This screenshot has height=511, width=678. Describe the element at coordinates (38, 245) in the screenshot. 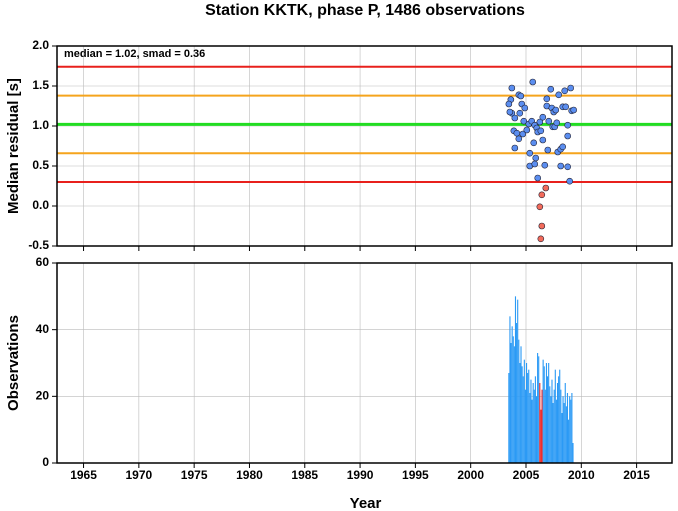

I see `y-tick-label: -0.5` at that location.